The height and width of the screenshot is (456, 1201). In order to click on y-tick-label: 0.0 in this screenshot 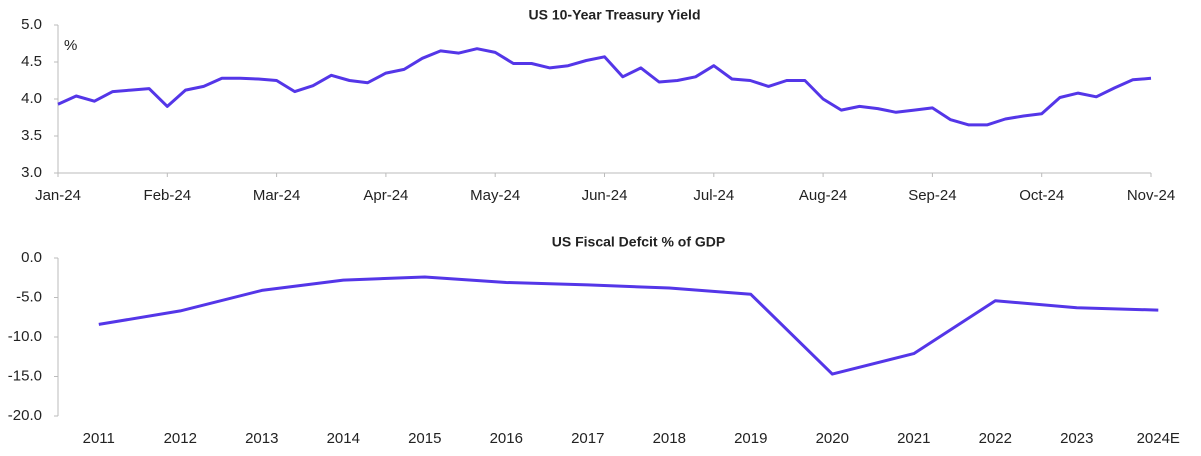, I will do `click(31, 257)`.